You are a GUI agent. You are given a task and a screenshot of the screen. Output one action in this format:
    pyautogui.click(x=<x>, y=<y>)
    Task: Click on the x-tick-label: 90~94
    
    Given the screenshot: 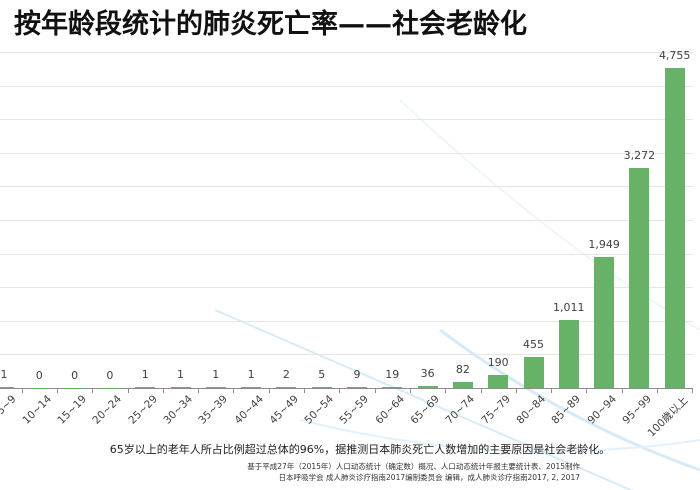 What is the action you would take?
    pyautogui.click(x=601, y=410)
    